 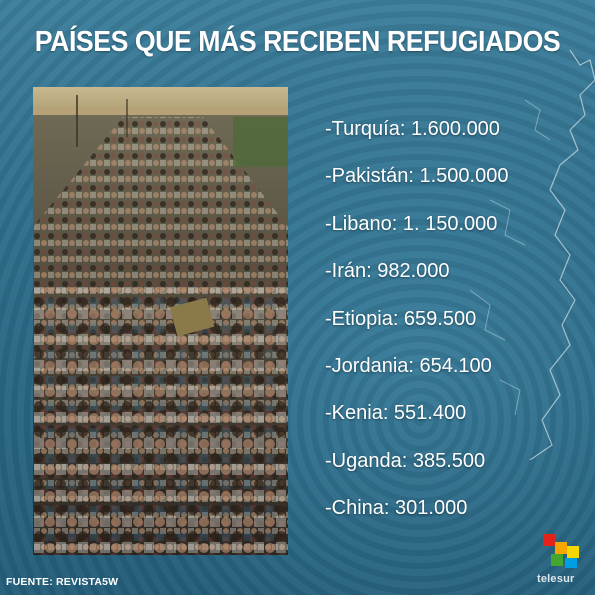 What do you see at coordinates (532, 254) in the screenshot?
I see `map-outline-icon` at bounding box center [532, 254].